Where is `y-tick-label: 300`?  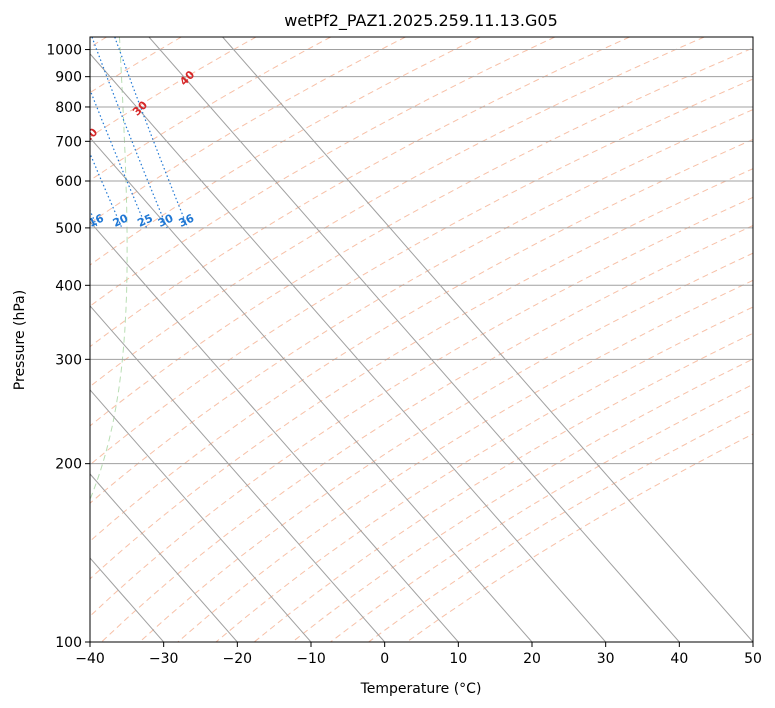 y-tick-label: 300 is located at coordinates (68, 360).